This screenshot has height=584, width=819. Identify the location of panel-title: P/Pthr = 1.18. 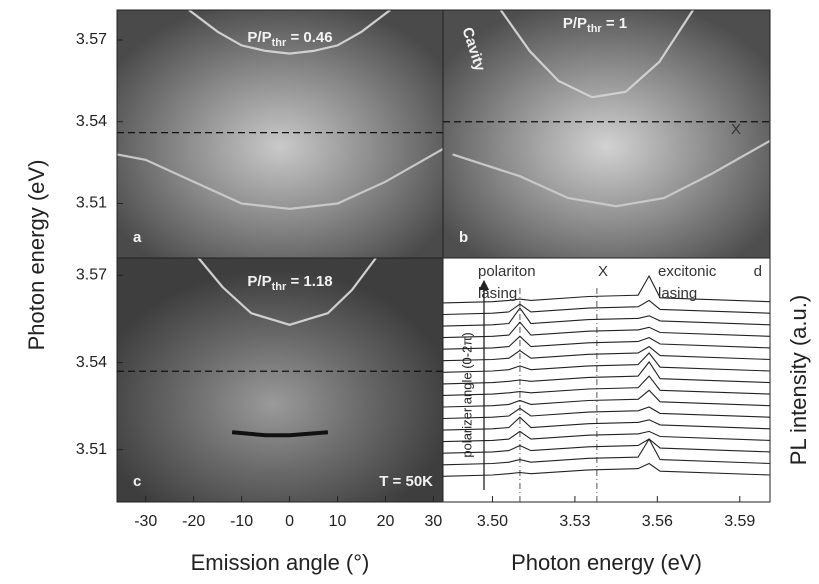
(289, 283).